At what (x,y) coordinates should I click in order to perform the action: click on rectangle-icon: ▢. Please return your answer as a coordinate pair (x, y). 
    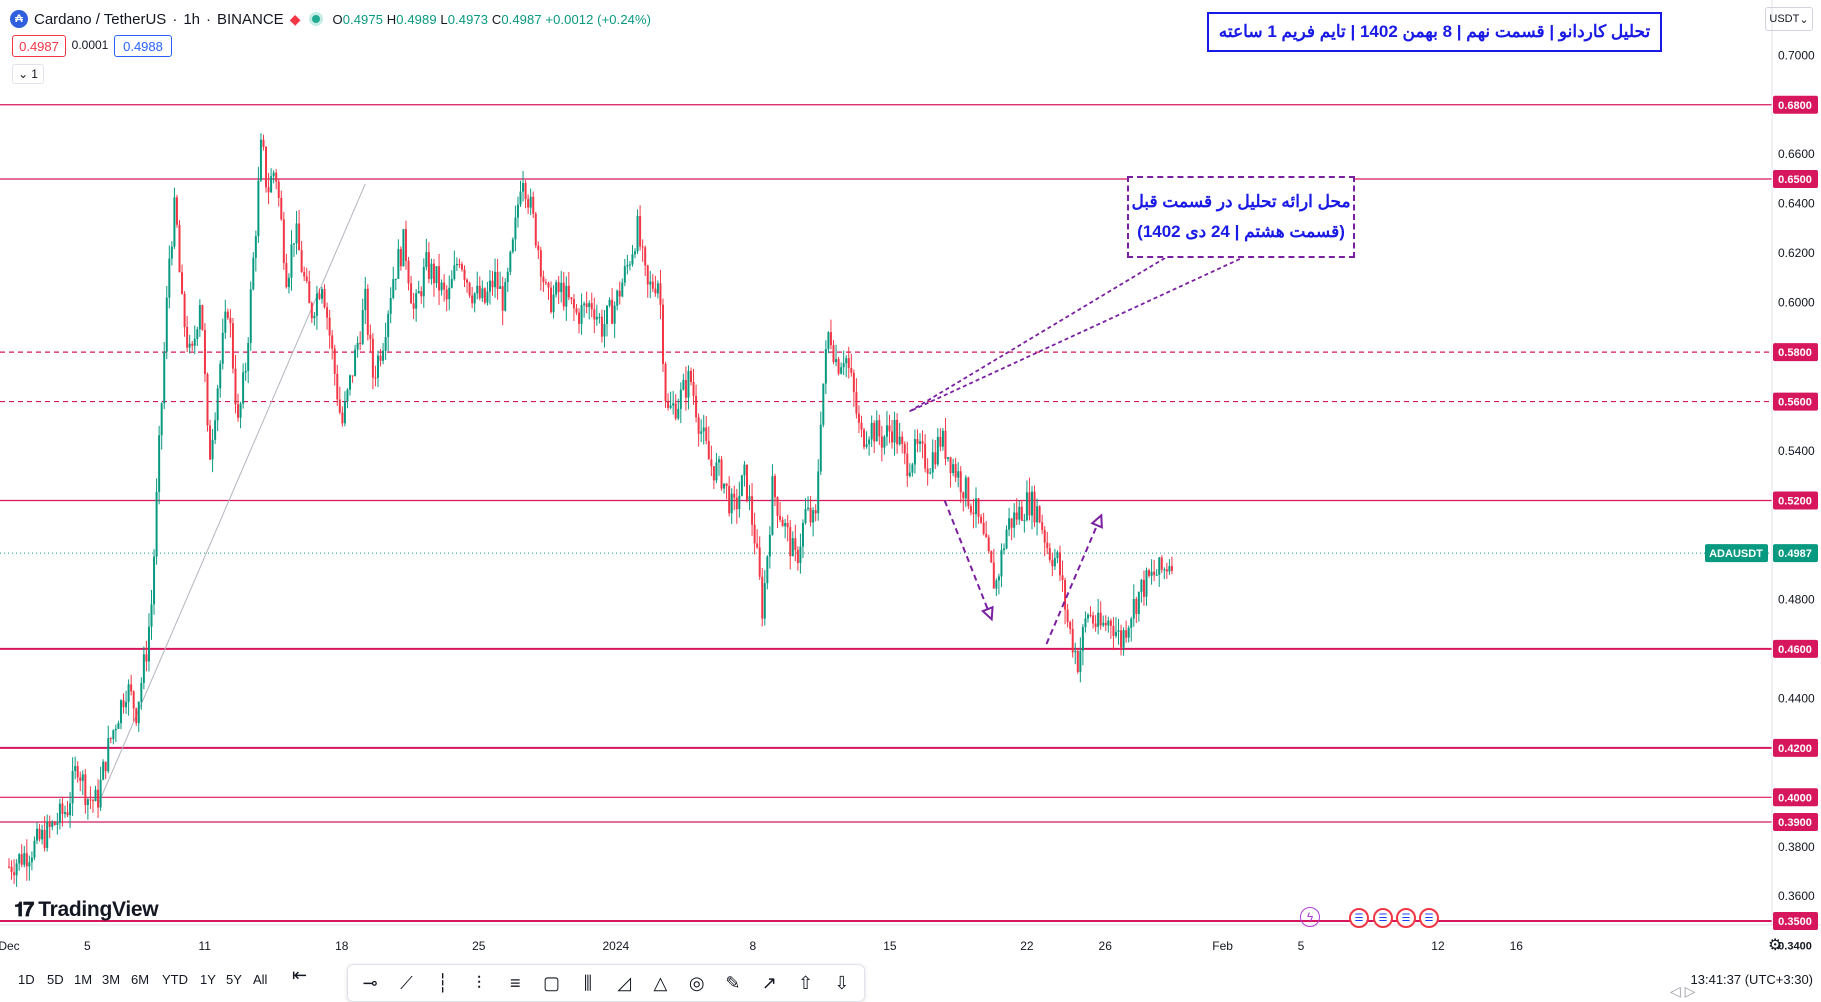
    Looking at the image, I should click on (552, 982).